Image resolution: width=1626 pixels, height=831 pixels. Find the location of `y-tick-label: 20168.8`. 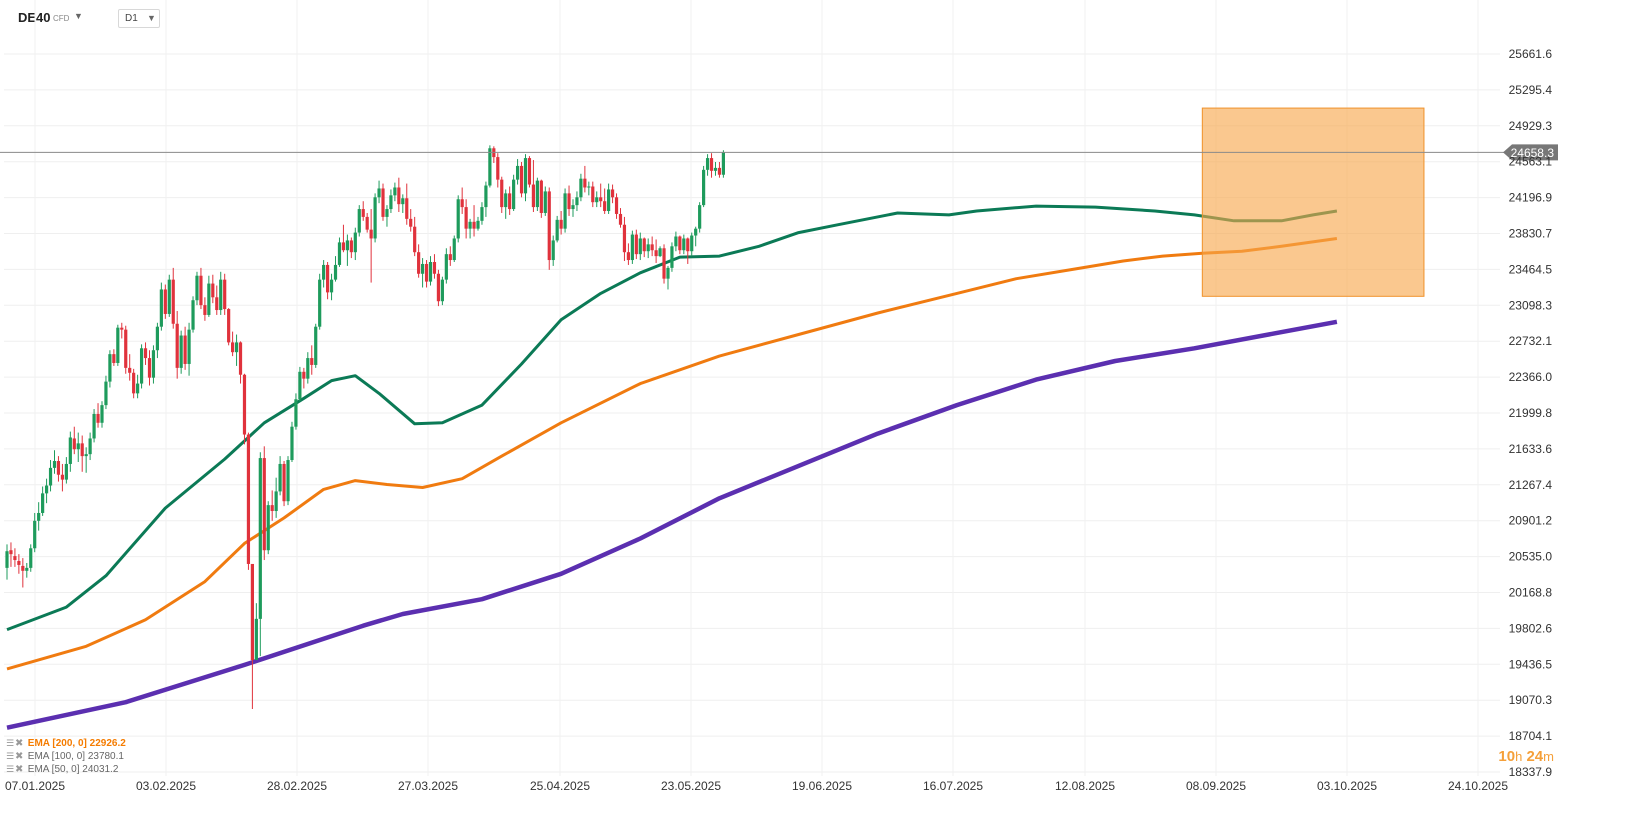

y-tick-label: 20168.8 is located at coordinates (1531, 593).